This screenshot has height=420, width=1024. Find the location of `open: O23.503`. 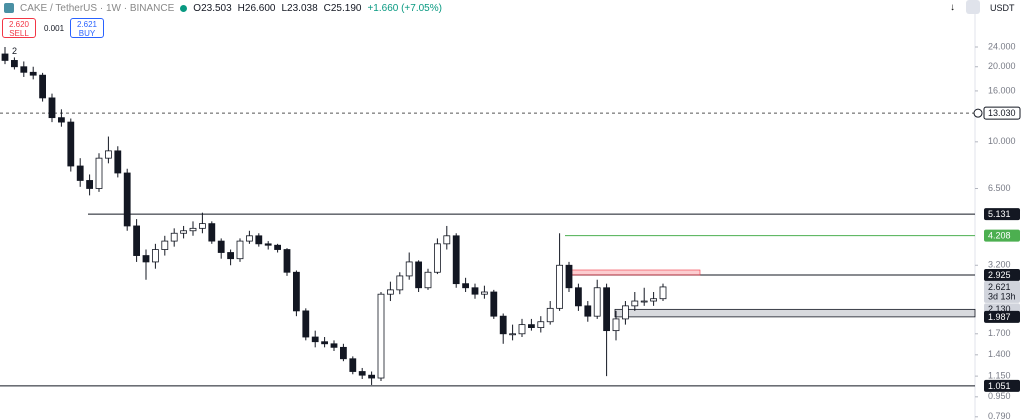

open: O23.503 is located at coordinates (212, 8).